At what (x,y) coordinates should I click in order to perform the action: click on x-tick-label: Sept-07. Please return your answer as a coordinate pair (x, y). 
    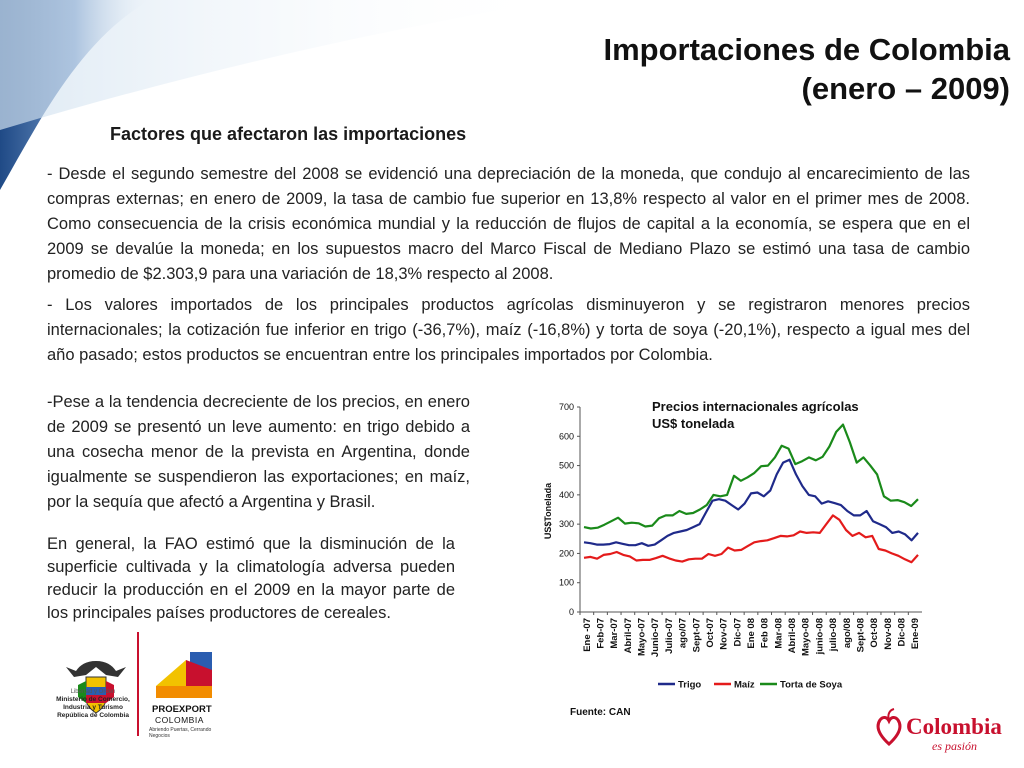
    Looking at the image, I should click on (696, 635).